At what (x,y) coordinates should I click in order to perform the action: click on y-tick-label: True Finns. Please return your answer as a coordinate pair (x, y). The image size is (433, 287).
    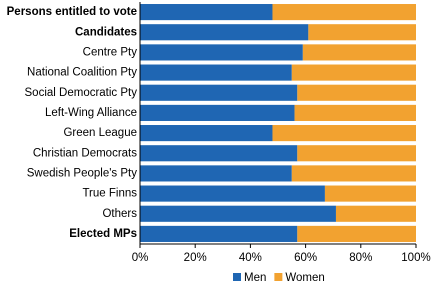
    Looking at the image, I should click on (109, 194).